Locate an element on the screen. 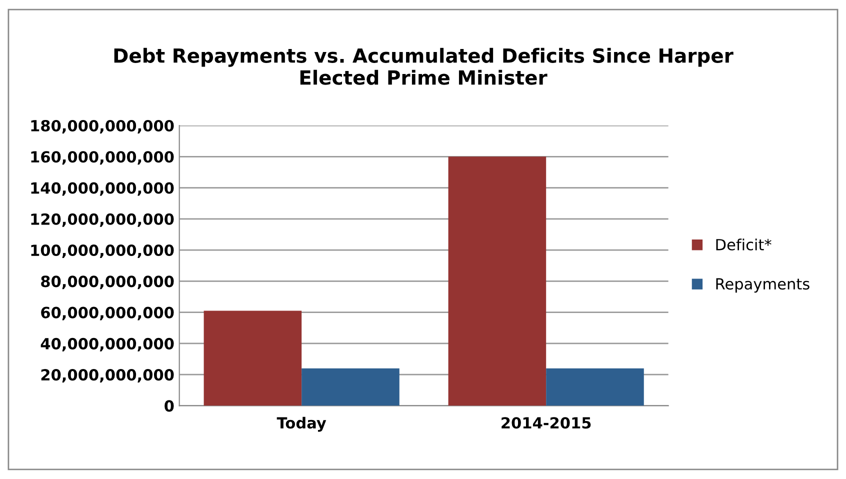 This screenshot has width=846, height=479. y-tick-label: 100,000,000,000 is located at coordinates (102, 251).